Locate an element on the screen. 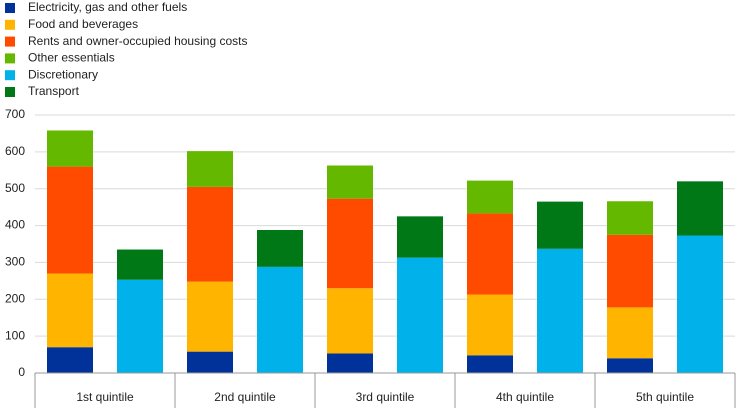 This screenshot has width=744, height=408. legend-label: Electricity, gas and other fuels is located at coordinates (107, 7).